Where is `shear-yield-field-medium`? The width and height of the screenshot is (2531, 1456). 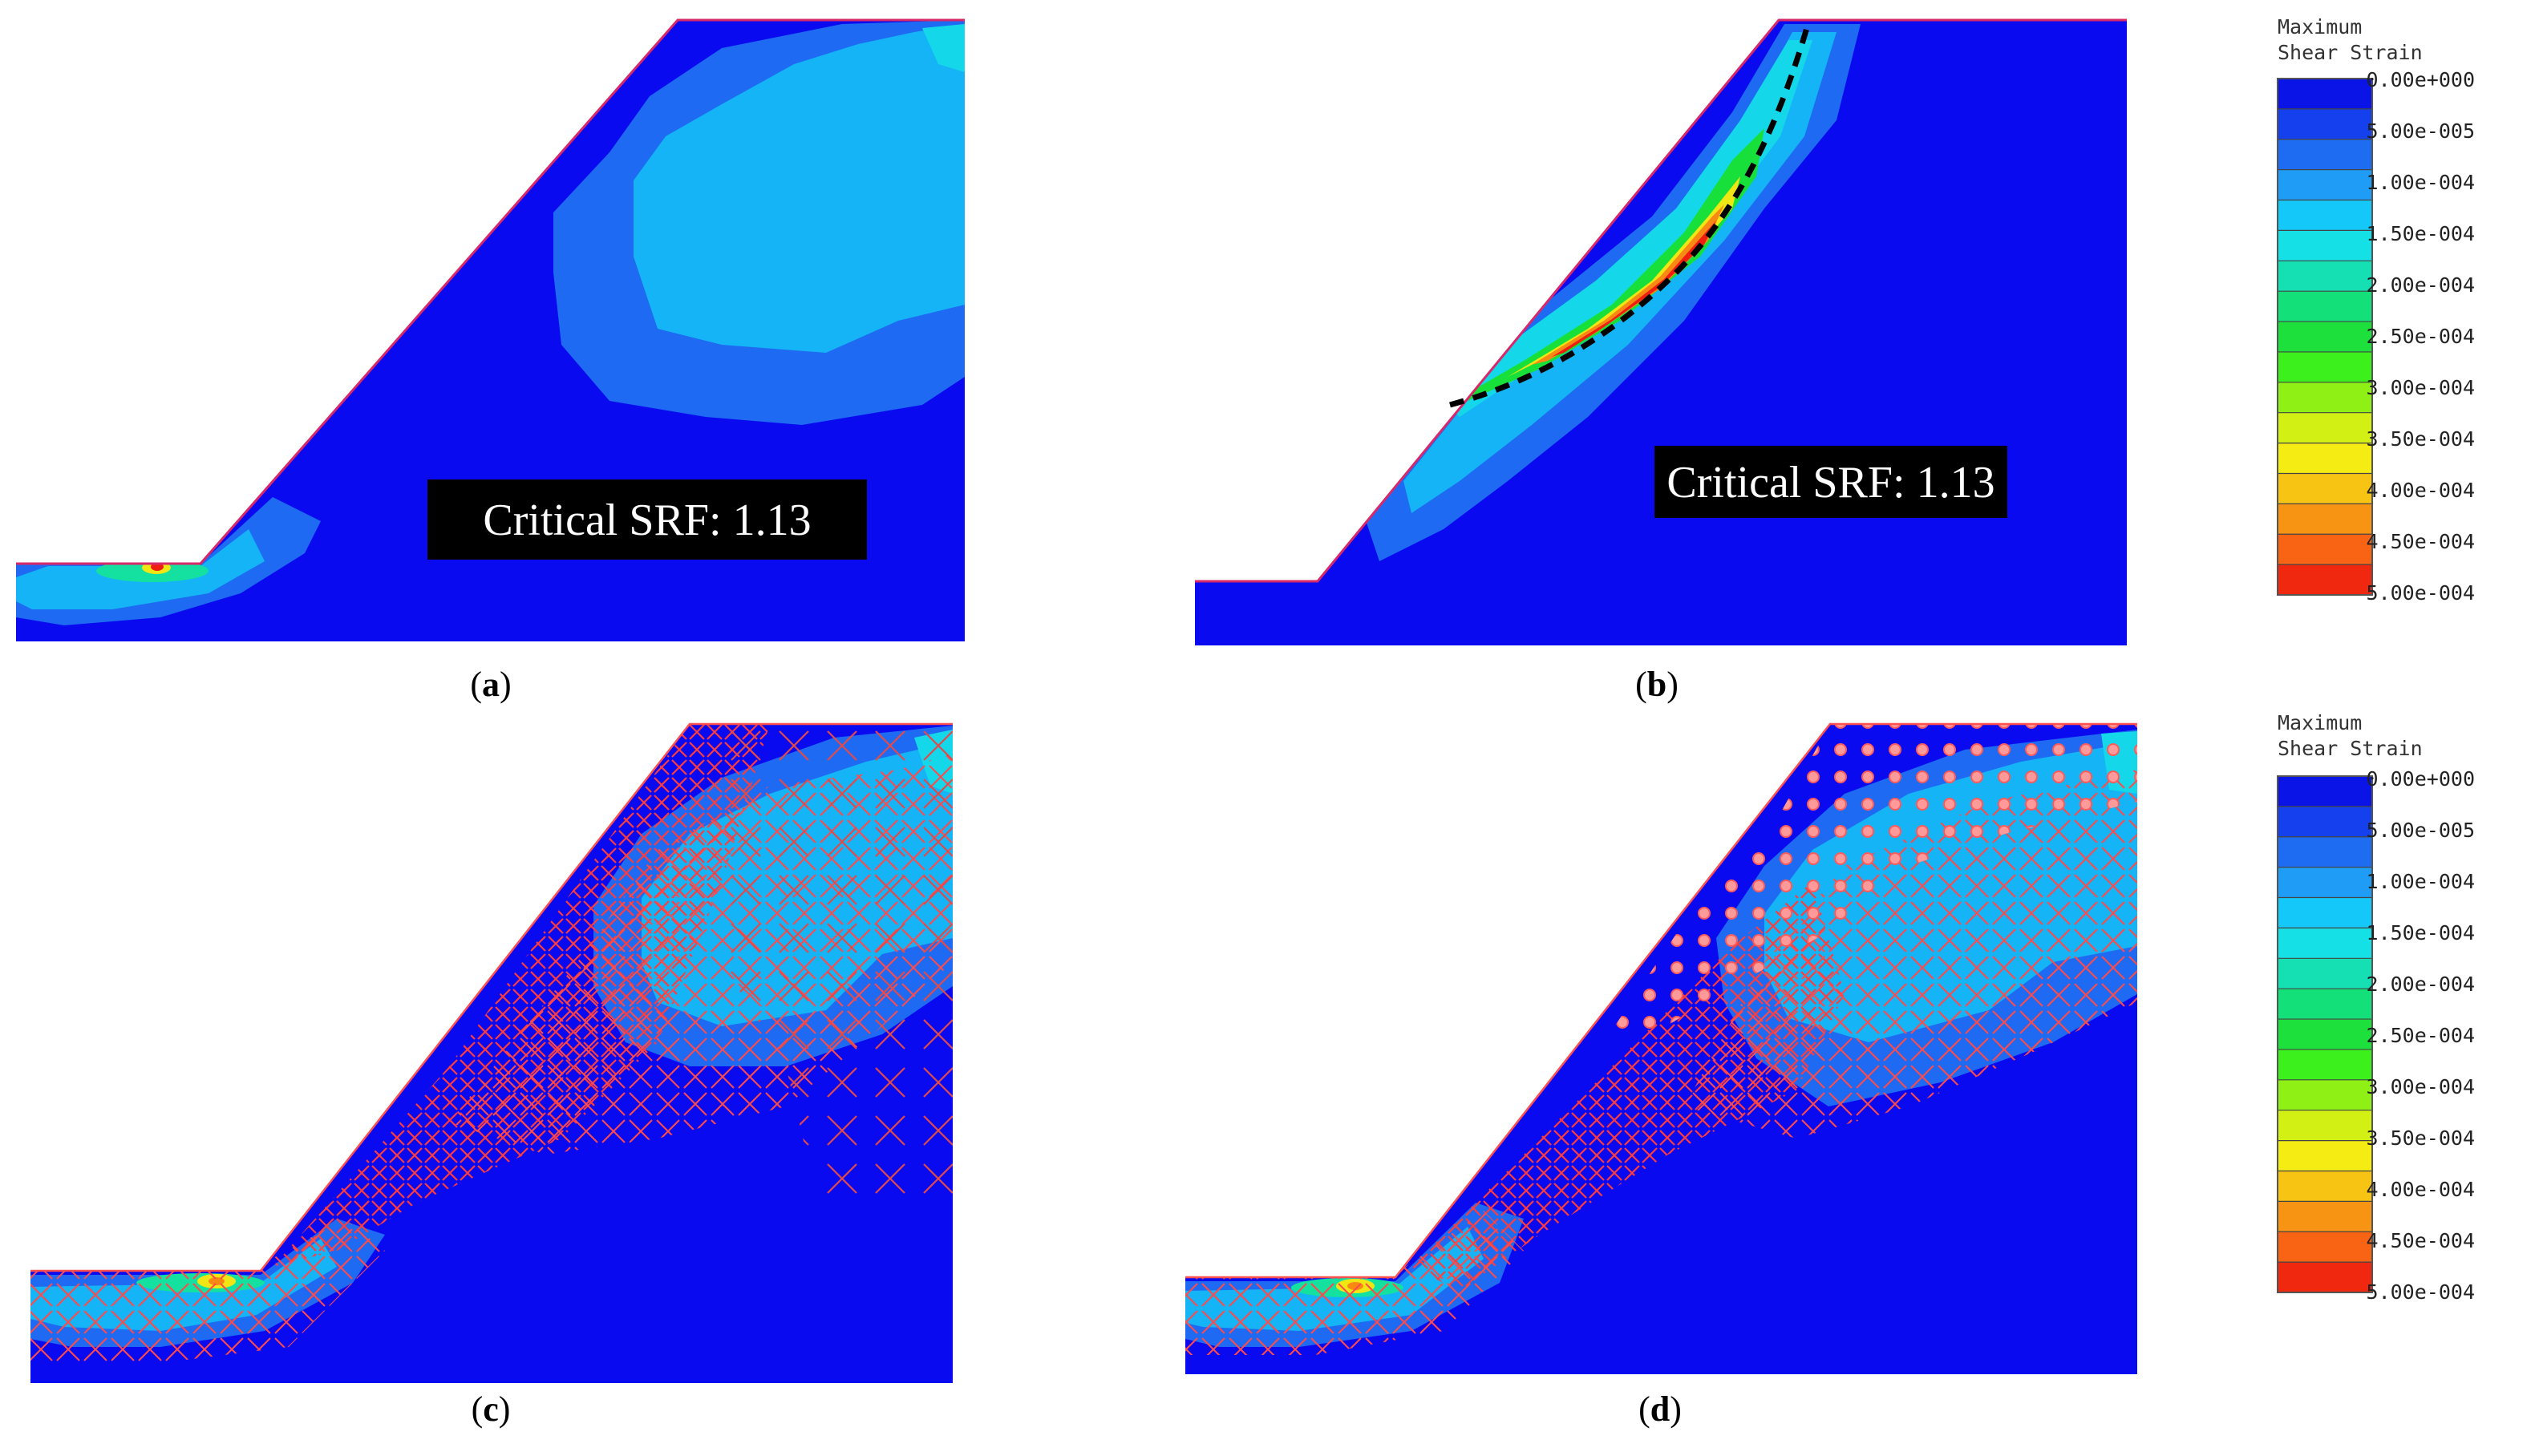 shear-yield-field-medium is located at coordinates (1910, 954).